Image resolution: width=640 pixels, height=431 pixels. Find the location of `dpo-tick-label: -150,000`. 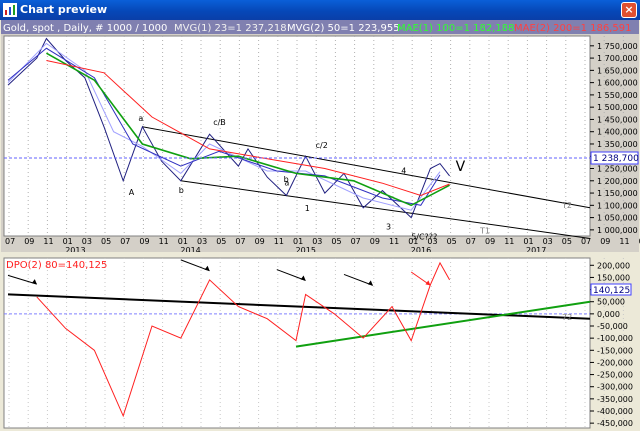

dpo-tick-label: -150,000 is located at coordinates (615, 350).